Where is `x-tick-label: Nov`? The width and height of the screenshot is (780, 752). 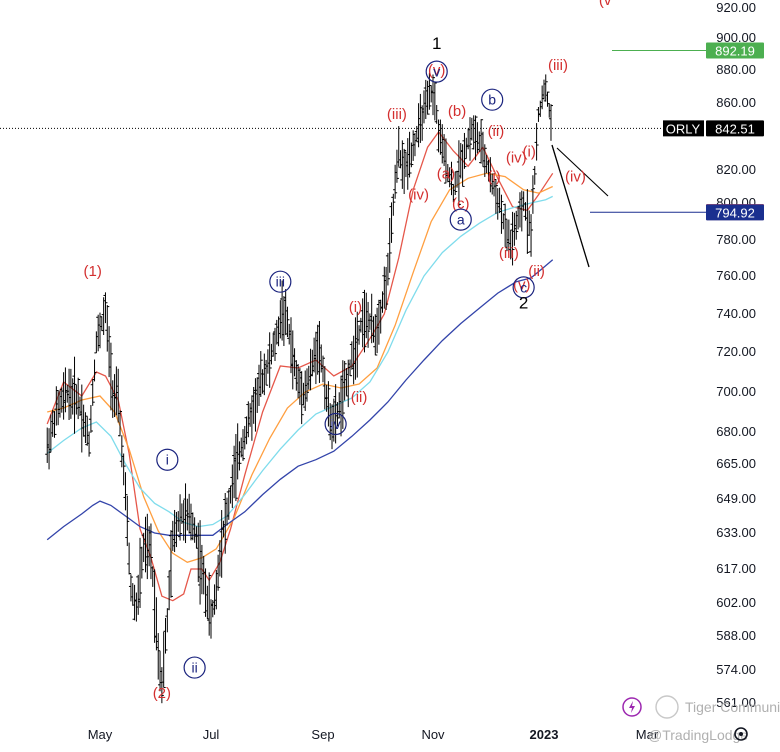 x-tick-label: Nov is located at coordinates (433, 734).